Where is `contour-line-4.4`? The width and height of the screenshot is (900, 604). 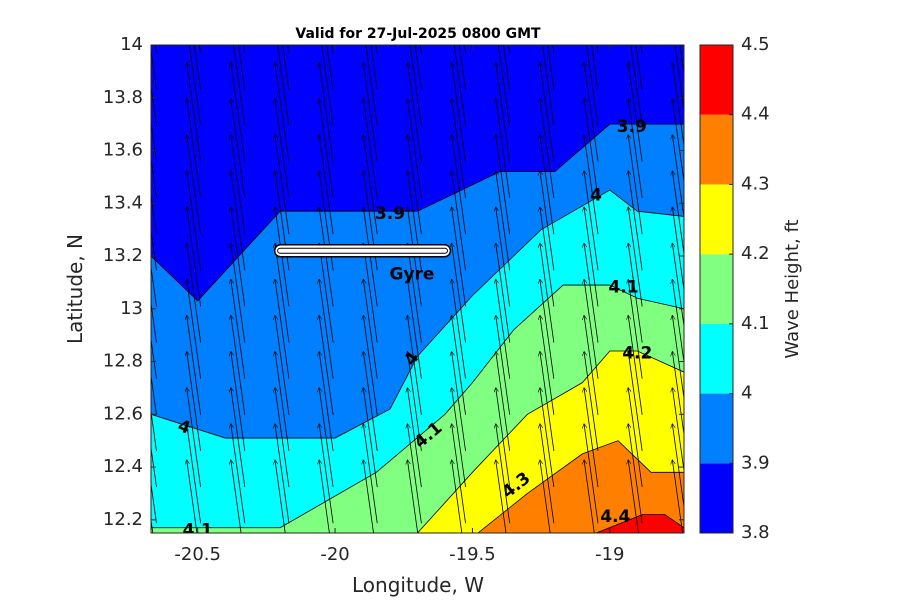 contour-line-4.4 is located at coordinates (639, 523).